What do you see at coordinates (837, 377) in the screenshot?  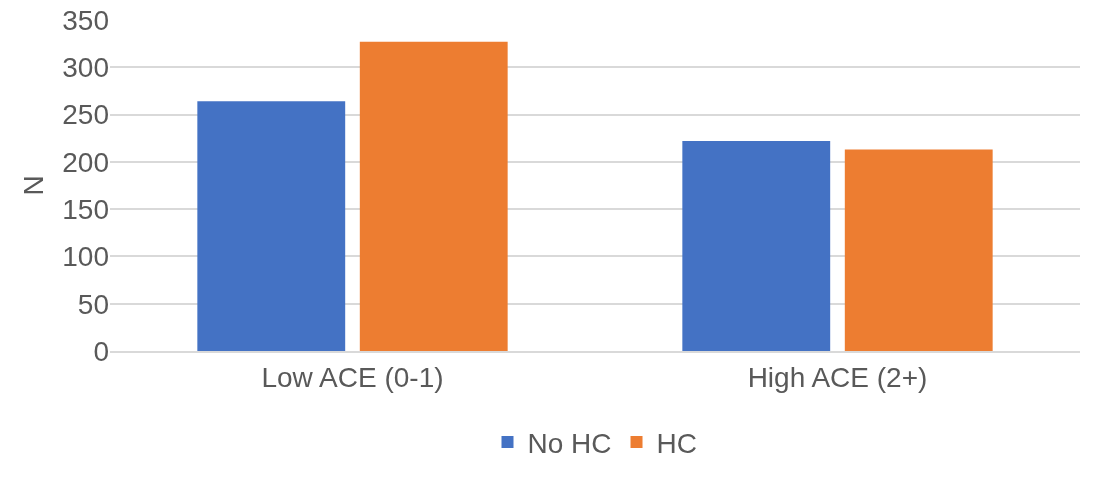 I see `x-tick-label: High ACE (2+)` at bounding box center [837, 377].